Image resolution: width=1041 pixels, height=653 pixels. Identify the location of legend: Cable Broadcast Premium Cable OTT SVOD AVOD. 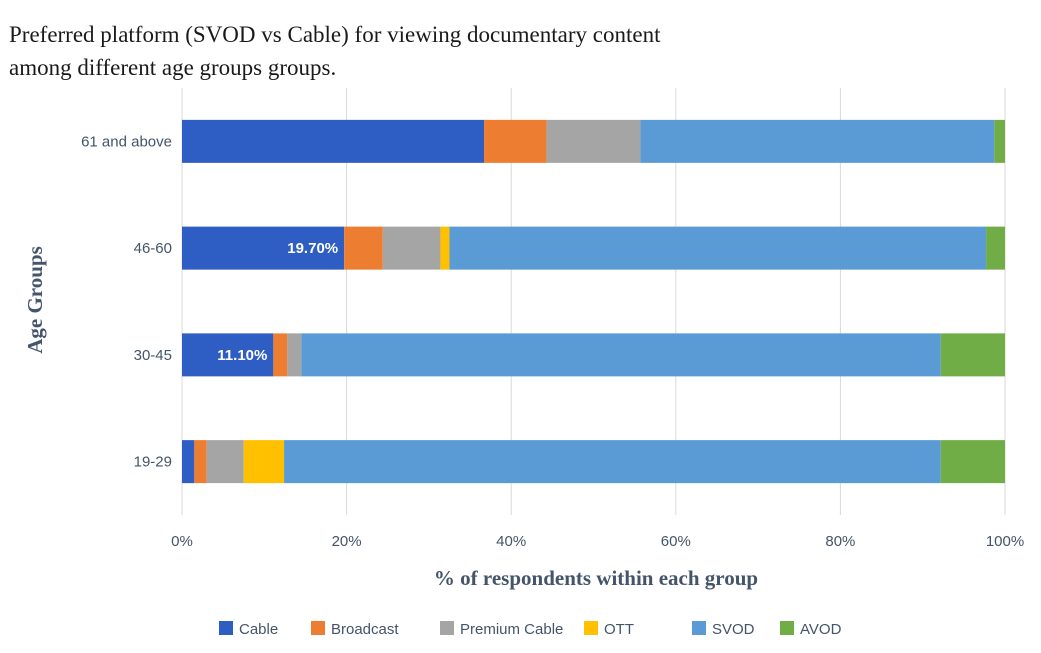
(530, 629).